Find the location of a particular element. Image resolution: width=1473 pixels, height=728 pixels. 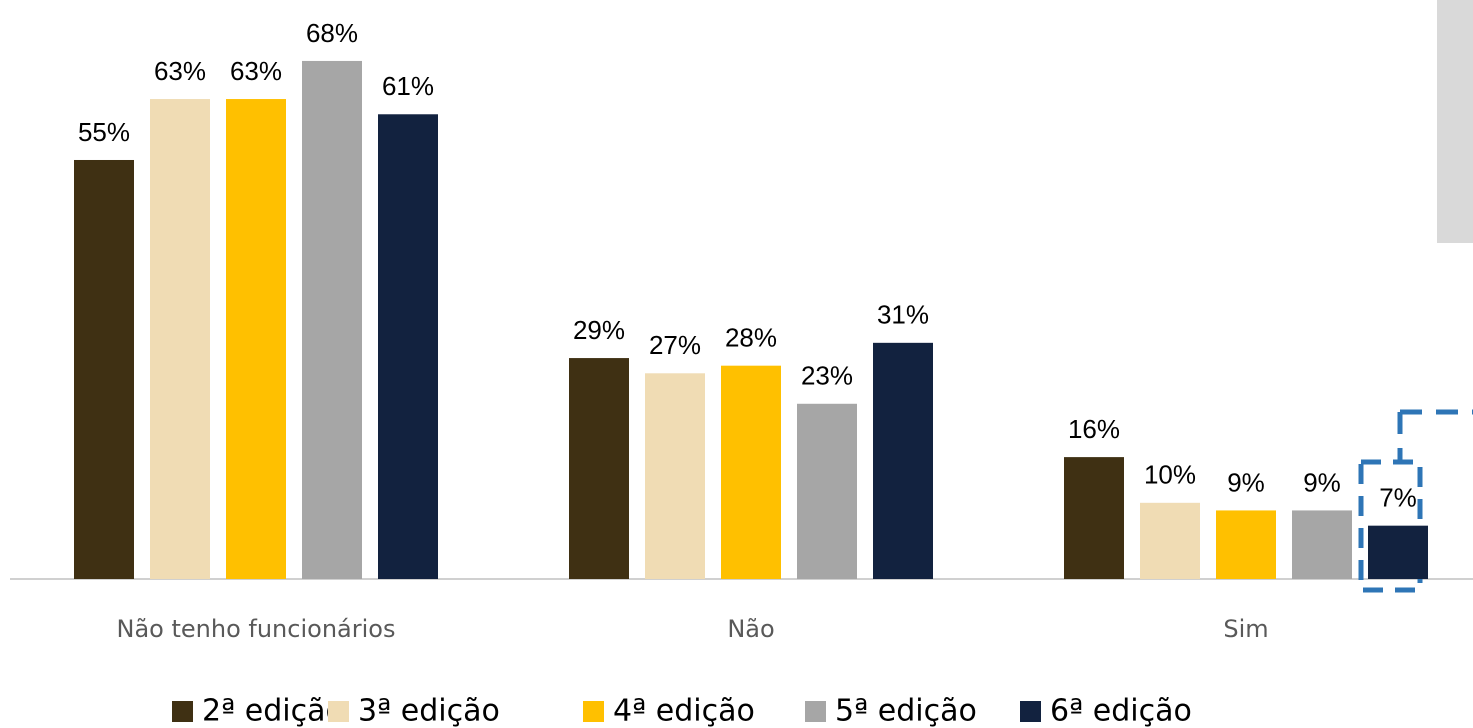

data-label: 31% is located at coordinates (903, 315).